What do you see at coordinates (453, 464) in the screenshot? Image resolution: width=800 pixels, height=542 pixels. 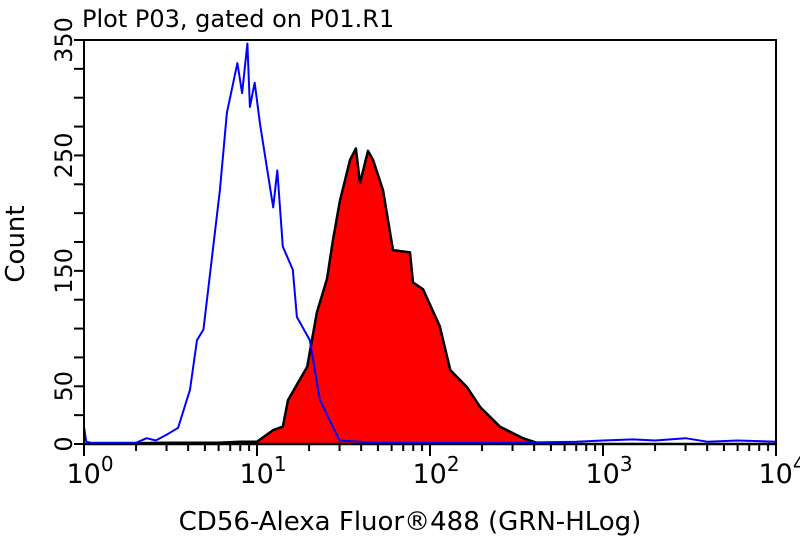 I see `x-tick-exponent: 2` at bounding box center [453, 464].